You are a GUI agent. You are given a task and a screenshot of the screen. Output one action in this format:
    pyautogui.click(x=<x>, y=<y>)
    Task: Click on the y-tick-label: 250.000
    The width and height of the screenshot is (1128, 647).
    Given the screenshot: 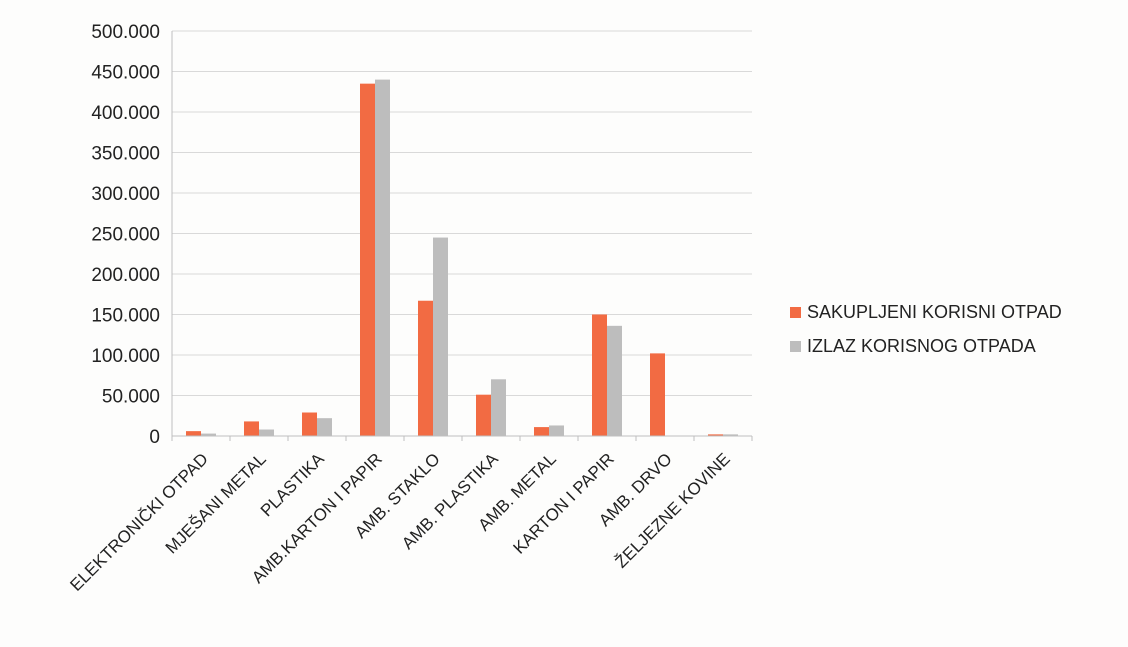 What is the action you would take?
    pyautogui.click(x=125, y=235)
    